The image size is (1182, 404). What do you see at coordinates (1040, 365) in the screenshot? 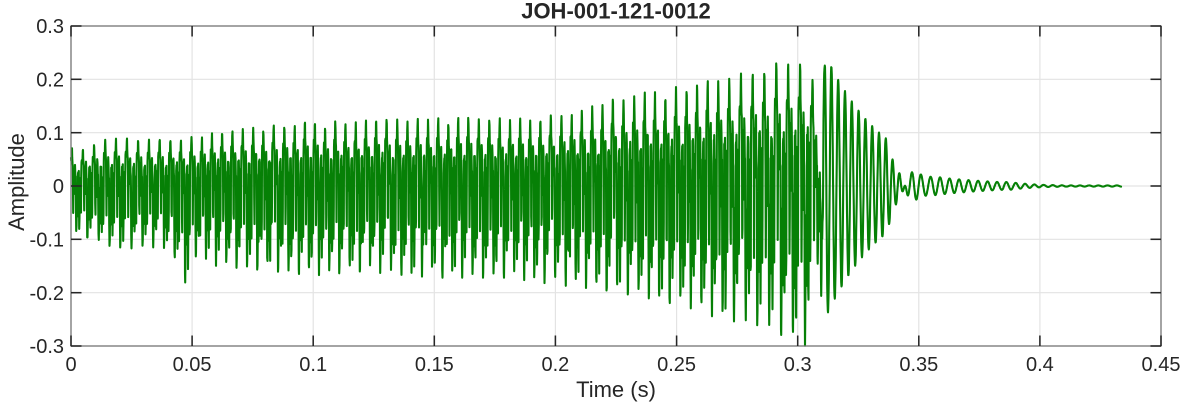
I see `svg-text: 0.4` at bounding box center [1040, 365].